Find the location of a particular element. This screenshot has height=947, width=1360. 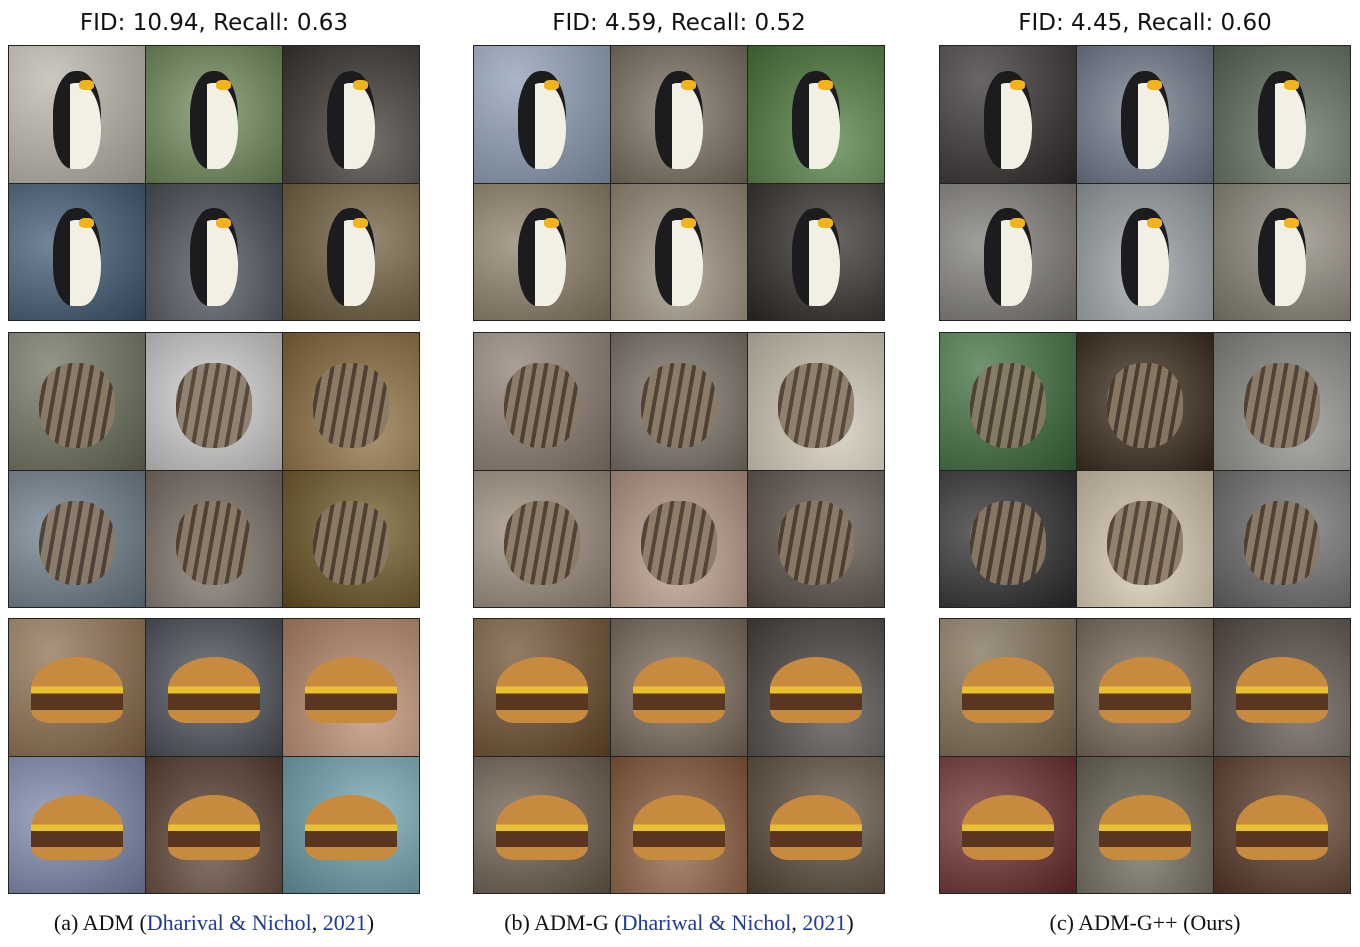

panel-title-adm-g-plus-plus: FID: 4.45, Recall: 0.60 is located at coordinates (1145, 23).